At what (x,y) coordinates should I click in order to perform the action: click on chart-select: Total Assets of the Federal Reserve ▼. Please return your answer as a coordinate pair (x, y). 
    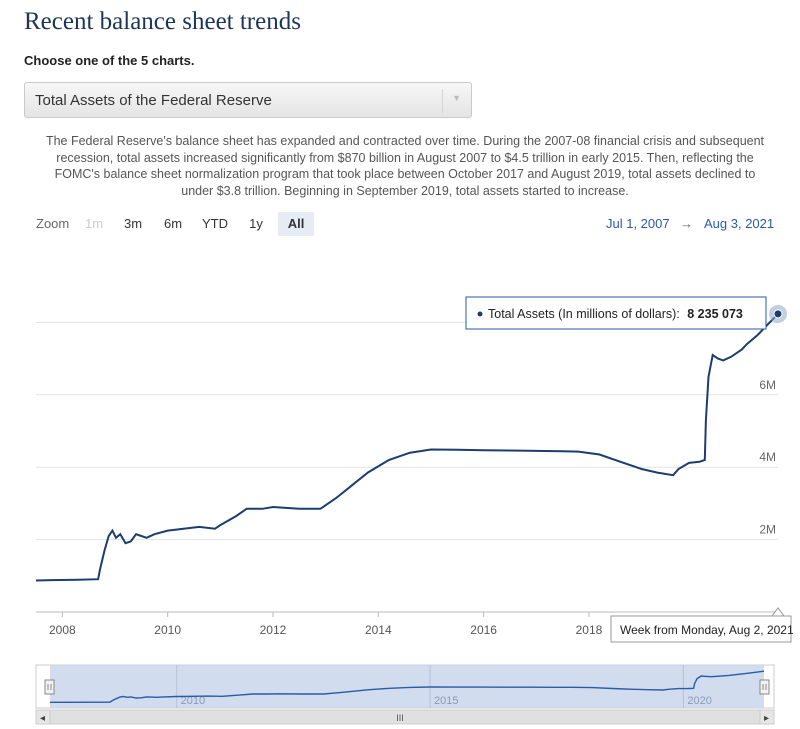
    Looking at the image, I should click on (248, 100).